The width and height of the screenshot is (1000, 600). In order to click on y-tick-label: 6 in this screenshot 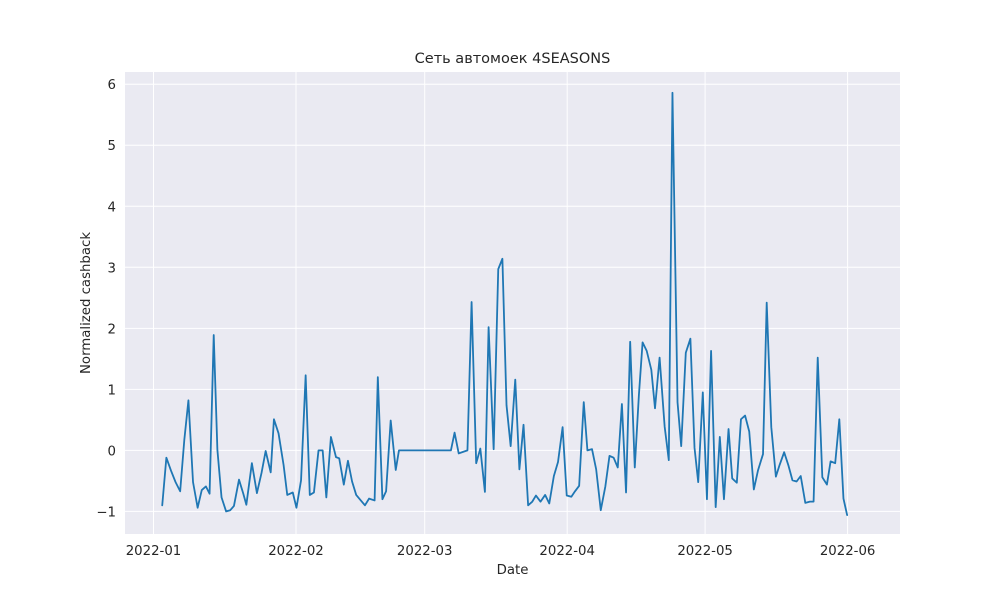, I will do `click(112, 85)`.